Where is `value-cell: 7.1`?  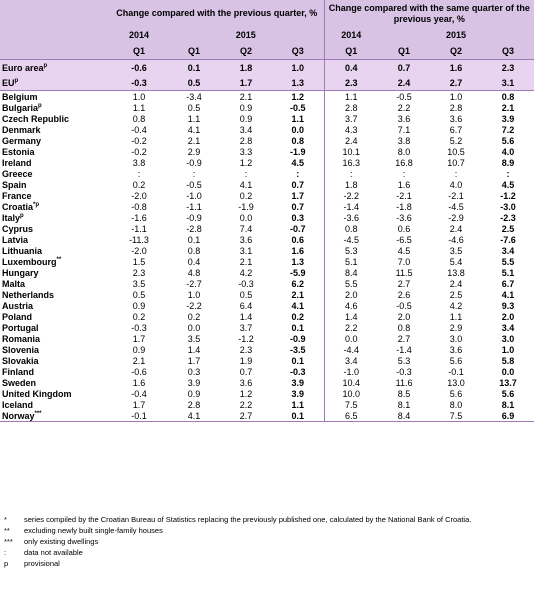 value-cell: 7.1 is located at coordinates (404, 129).